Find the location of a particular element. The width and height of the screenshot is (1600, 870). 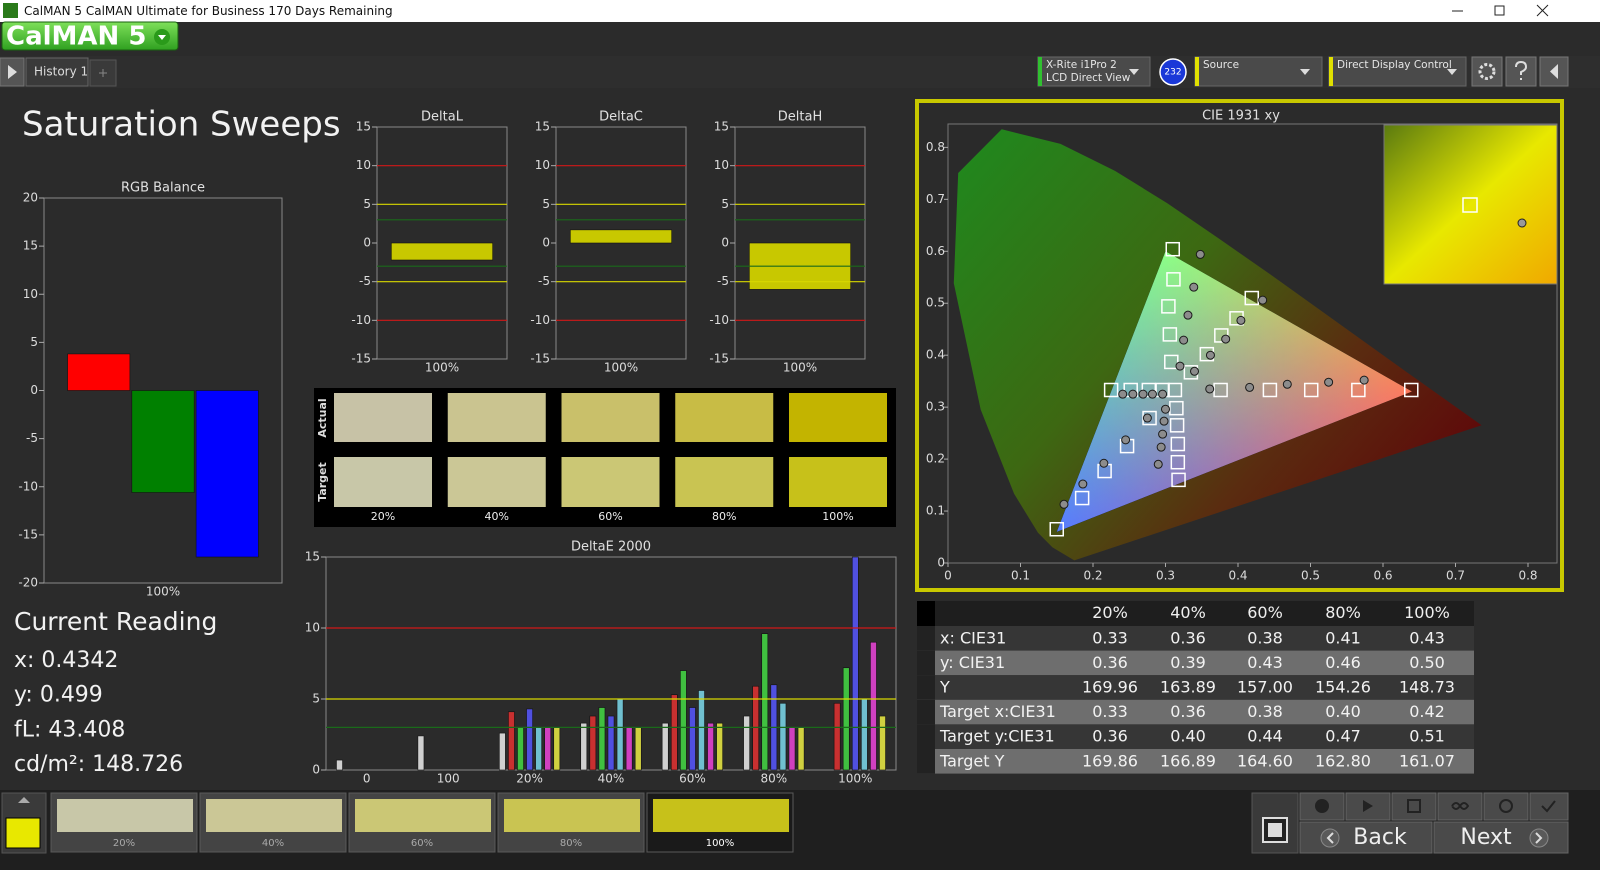

display-control-label: Direct Display Control is located at coordinates (1394, 65).